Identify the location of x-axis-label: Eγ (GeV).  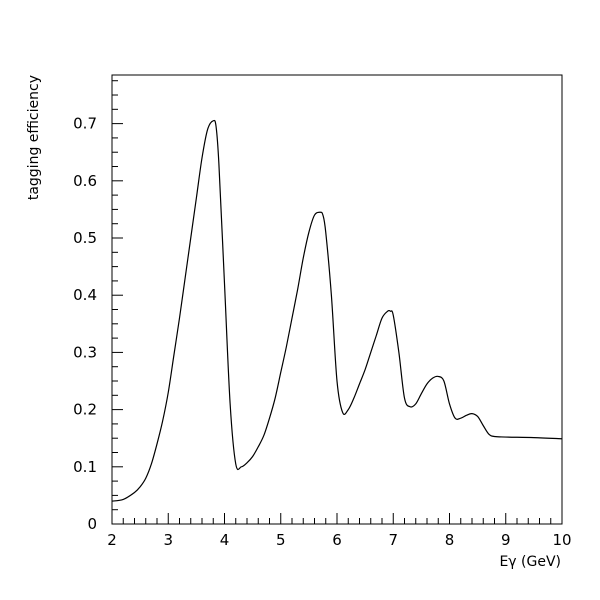
(530, 562).